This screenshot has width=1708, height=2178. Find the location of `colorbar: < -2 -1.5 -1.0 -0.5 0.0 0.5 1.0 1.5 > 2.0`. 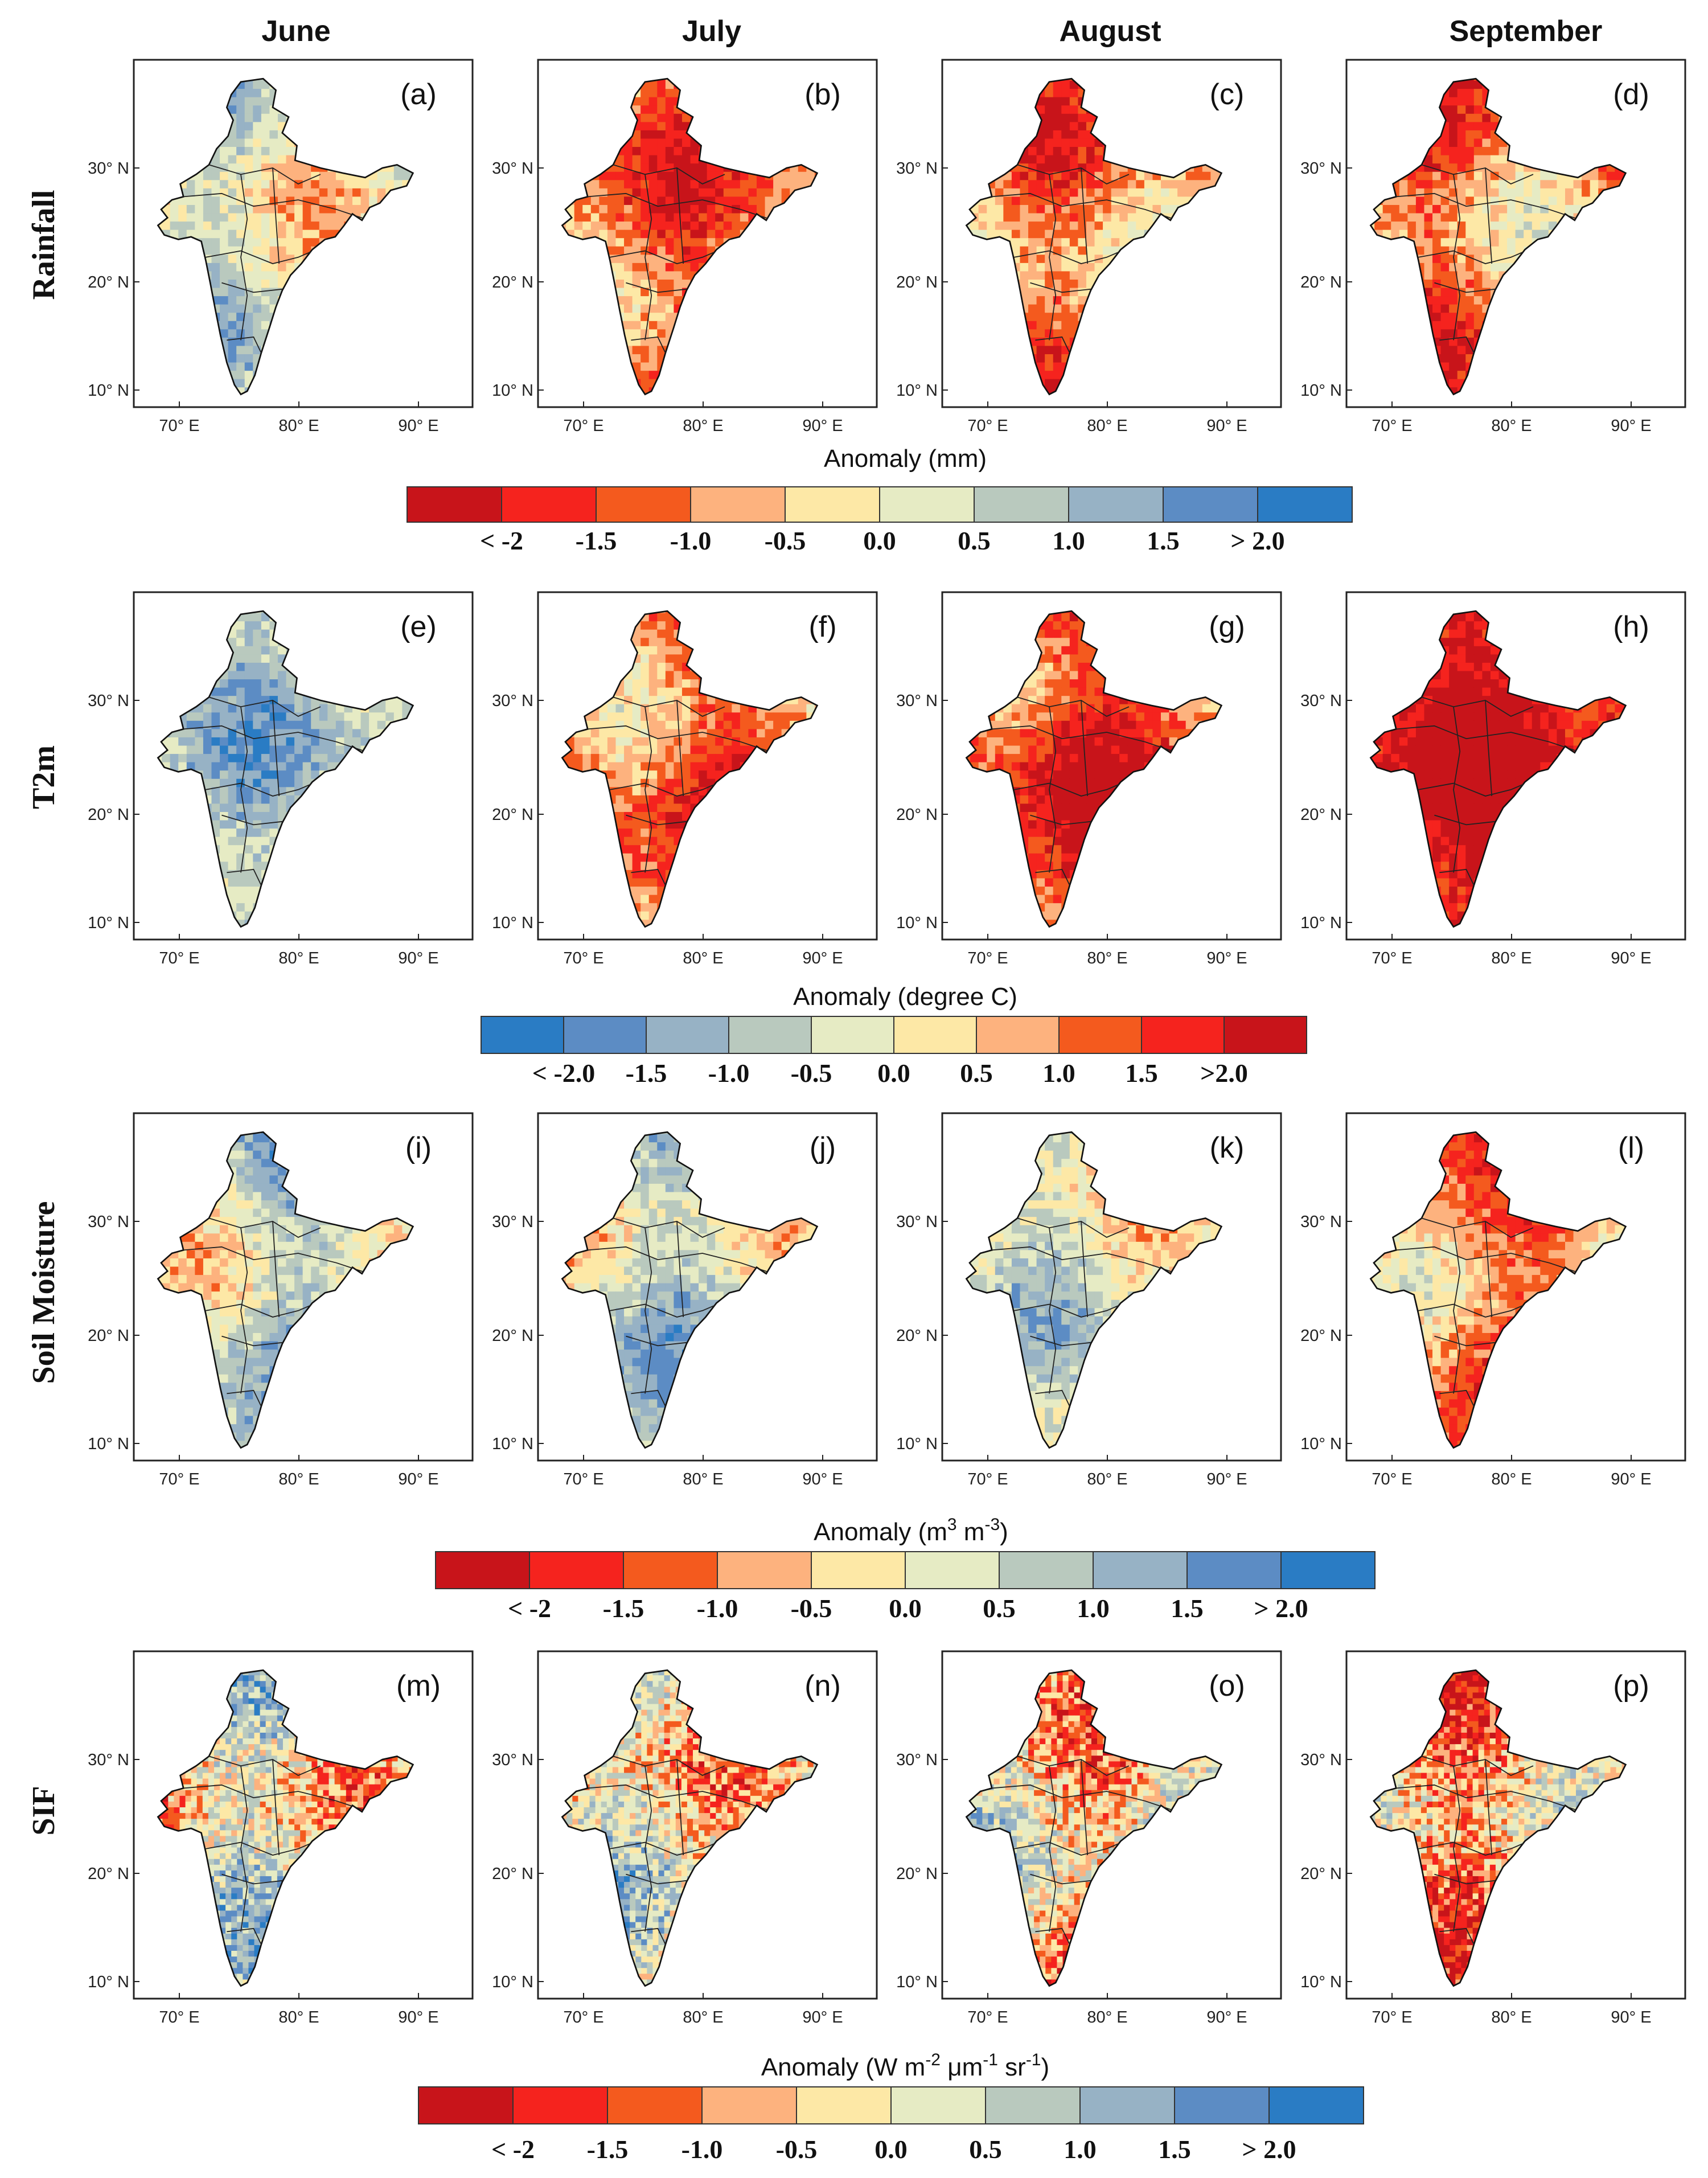

colorbar: < -2 -1.5 -1.0 -0.5 0.0 0.5 1.0 1.5 > 2.0 is located at coordinates (905, 1587).